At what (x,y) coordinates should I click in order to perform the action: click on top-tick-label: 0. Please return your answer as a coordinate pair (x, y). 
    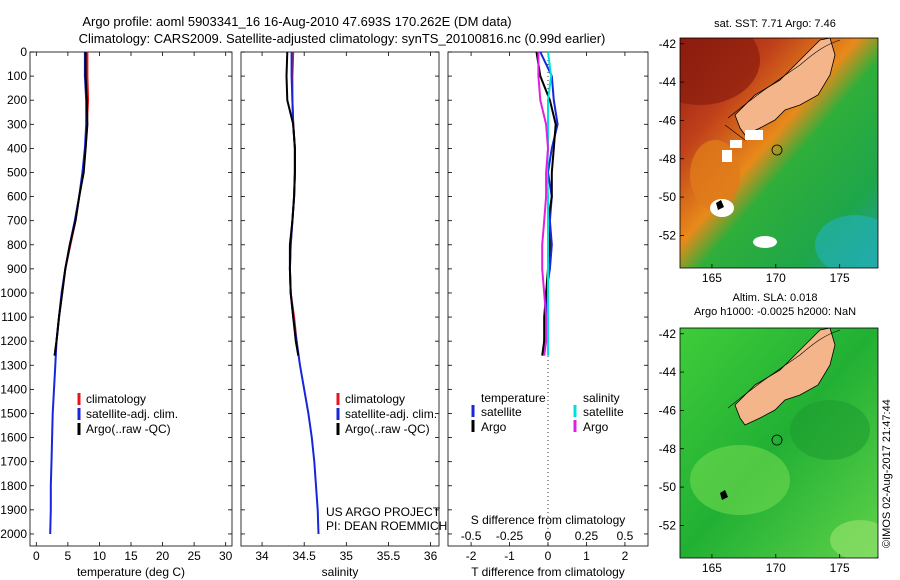
    Looking at the image, I should click on (548, 536).